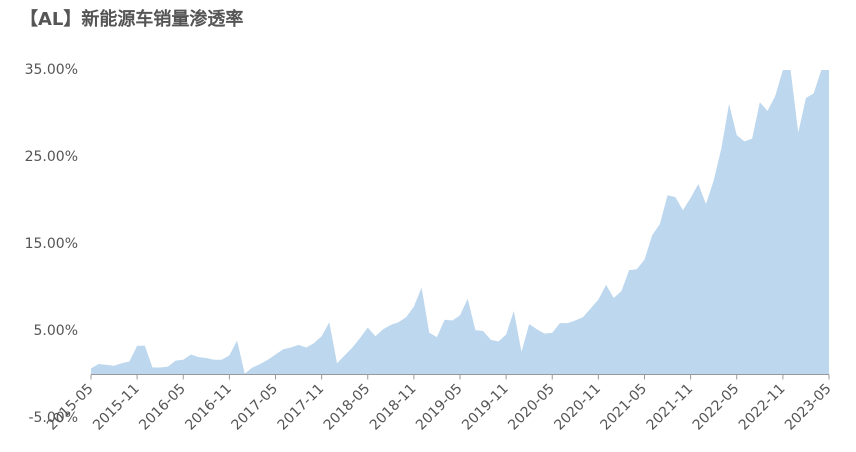 The height and width of the screenshot is (452, 856). Describe the element at coordinates (762, 407) in the screenshot. I see `x-tick-label: 2022-11` at that location.